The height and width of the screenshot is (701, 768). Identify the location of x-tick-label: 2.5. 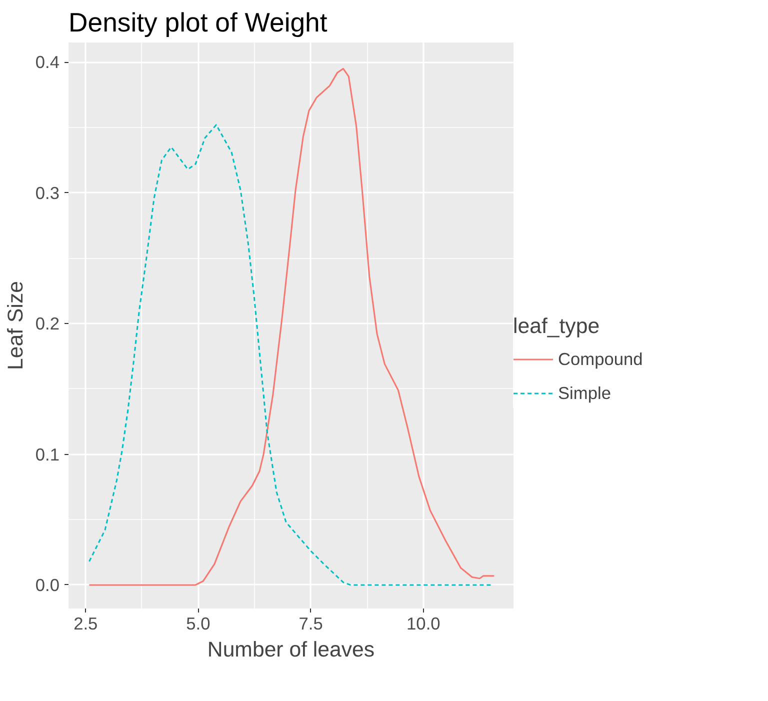
(86, 624).